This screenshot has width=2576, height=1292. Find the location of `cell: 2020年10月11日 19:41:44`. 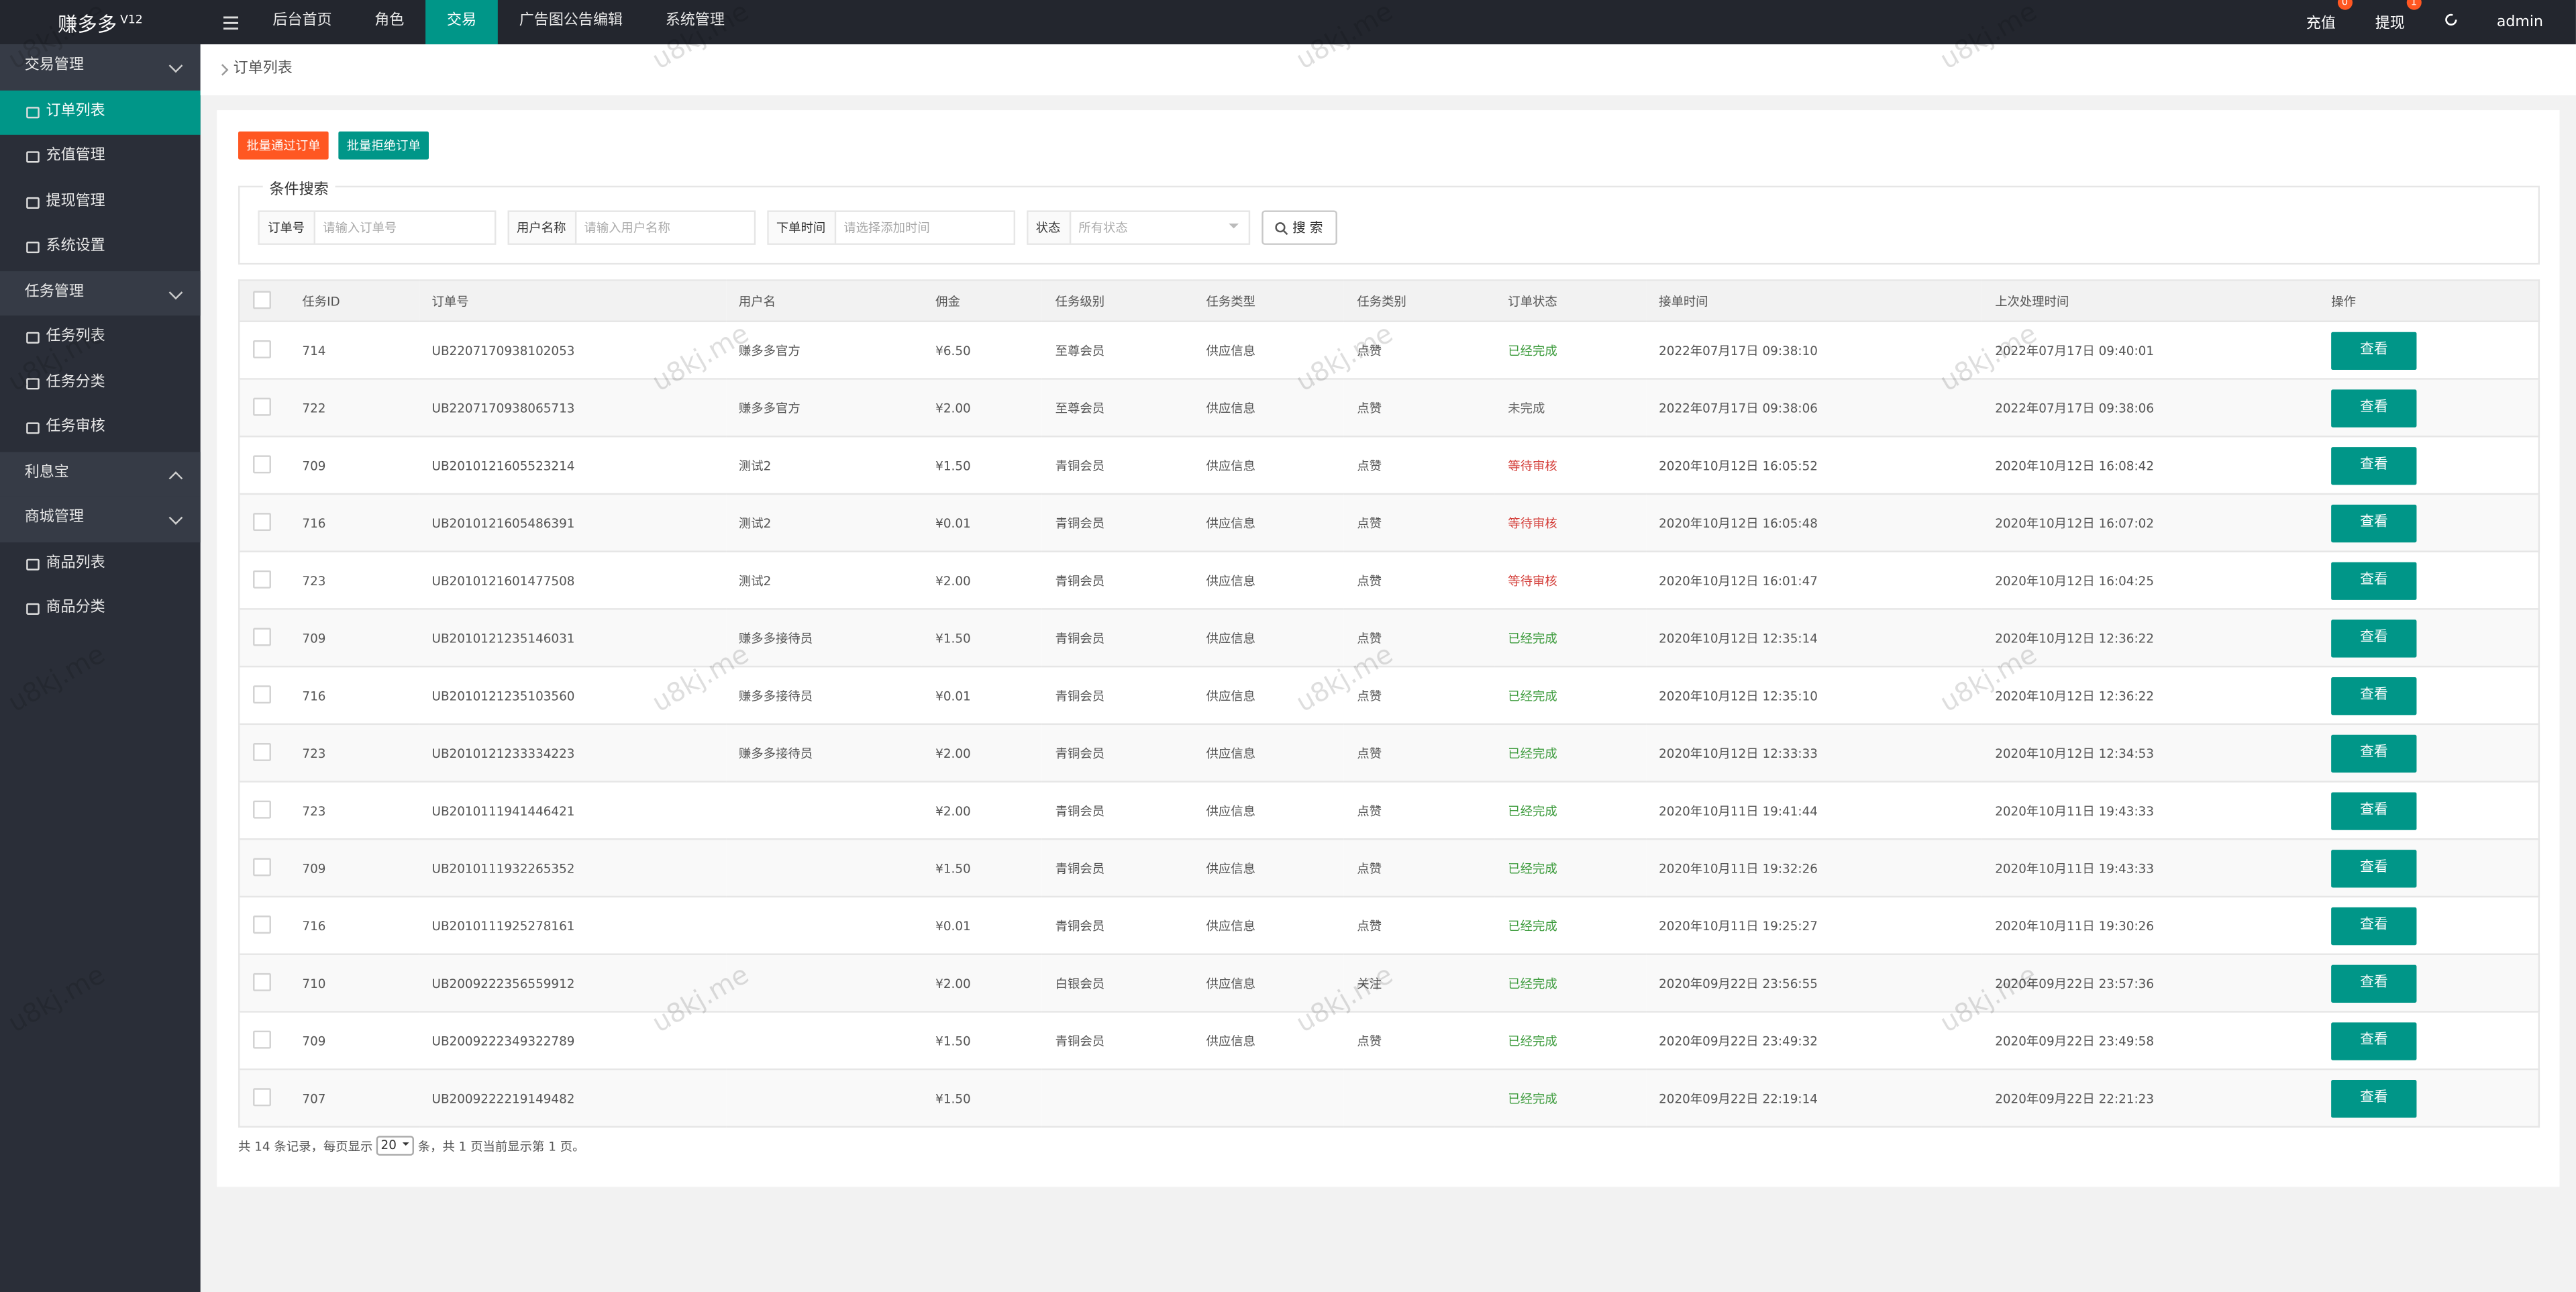

cell: 2020年10月11日 19:41:44 is located at coordinates (1813, 811).